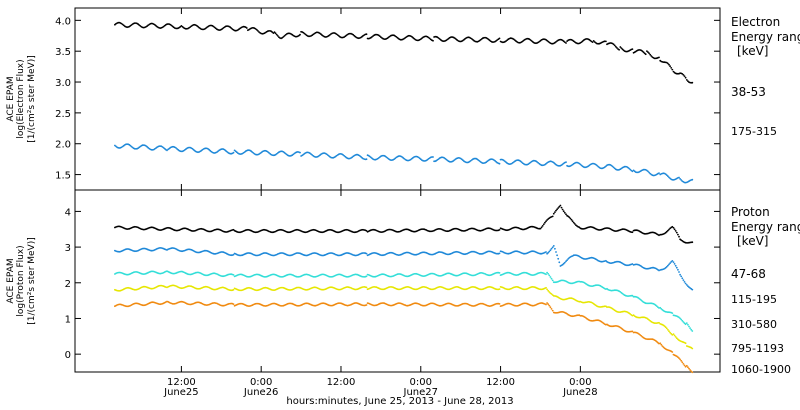 This screenshot has width=800, height=410. I want to click on legend-entry: 175-315, so click(754, 131).